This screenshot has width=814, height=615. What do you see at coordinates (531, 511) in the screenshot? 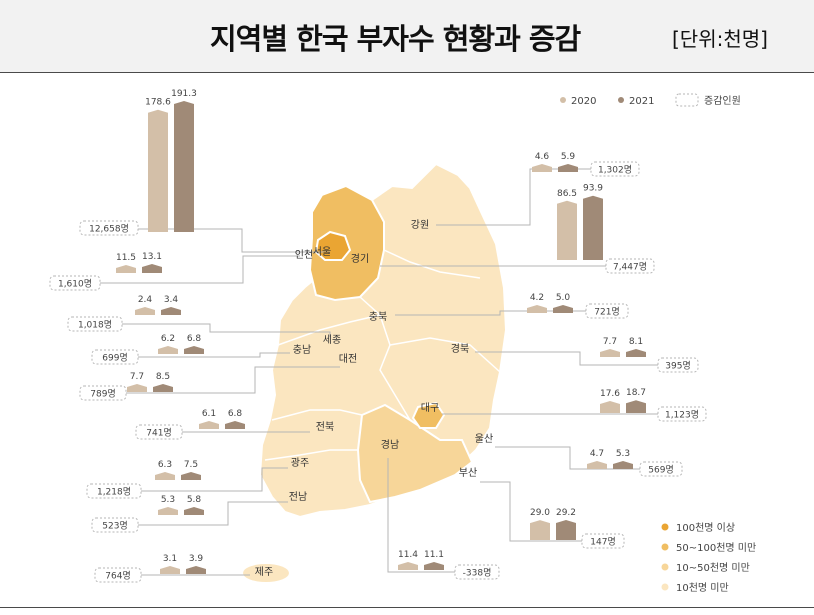
I see `region-15-leader-line` at bounding box center [531, 511].